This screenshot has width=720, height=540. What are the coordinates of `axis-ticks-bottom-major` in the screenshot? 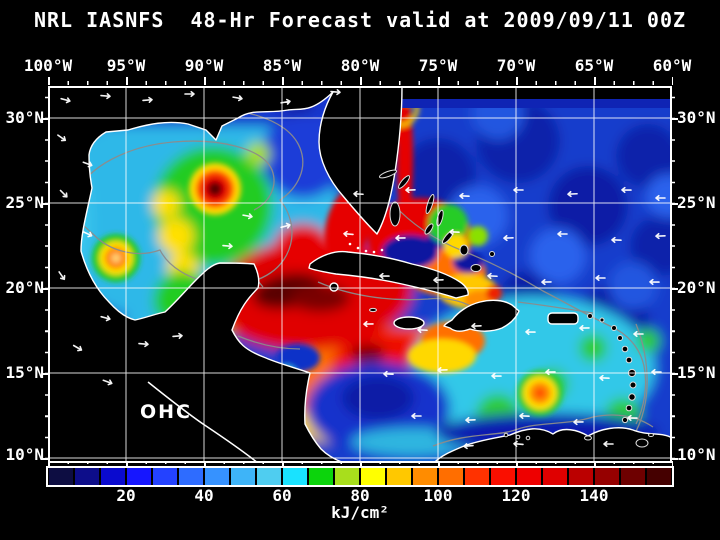 It's located at (360, 464).